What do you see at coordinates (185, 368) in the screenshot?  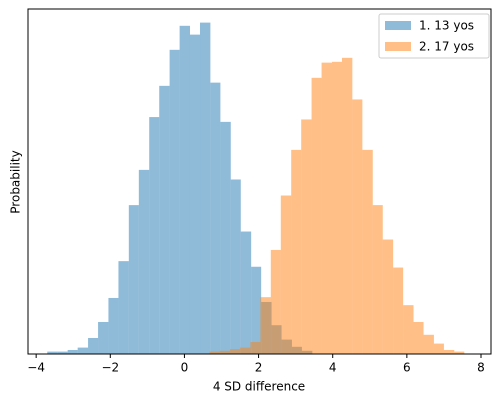 I see `x-tick-label: 0` at bounding box center [185, 368].